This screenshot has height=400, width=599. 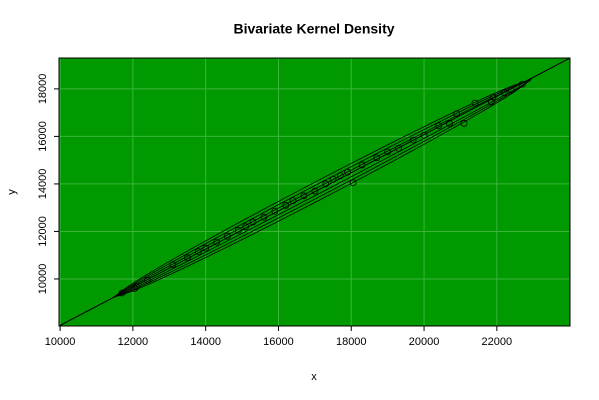 What do you see at coordinates (424, 342) in the screenshot?
I see `x-tick-label: 20000` at bounding box center [424, 342].